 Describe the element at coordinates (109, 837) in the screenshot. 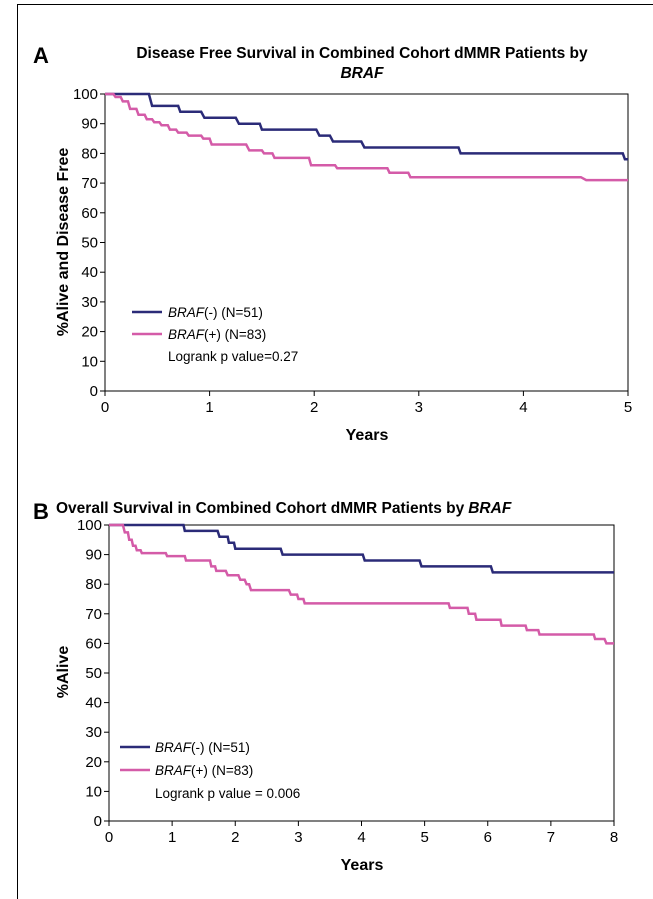

I see `panel-b-x-tick-label: 0` at that location.